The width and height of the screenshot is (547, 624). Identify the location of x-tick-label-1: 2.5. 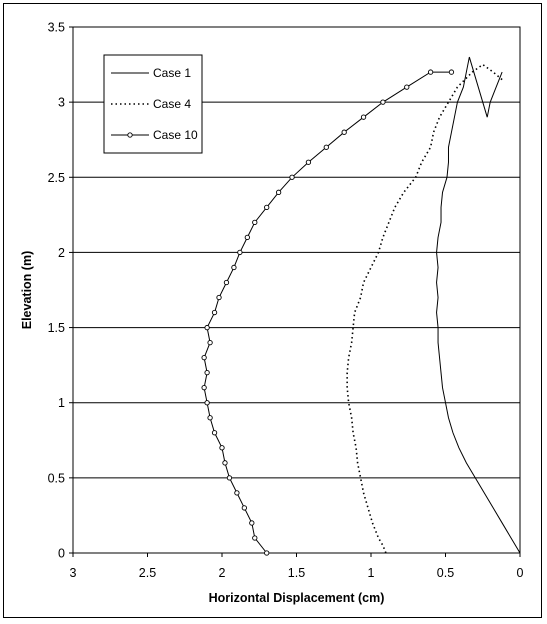
(147, 573).